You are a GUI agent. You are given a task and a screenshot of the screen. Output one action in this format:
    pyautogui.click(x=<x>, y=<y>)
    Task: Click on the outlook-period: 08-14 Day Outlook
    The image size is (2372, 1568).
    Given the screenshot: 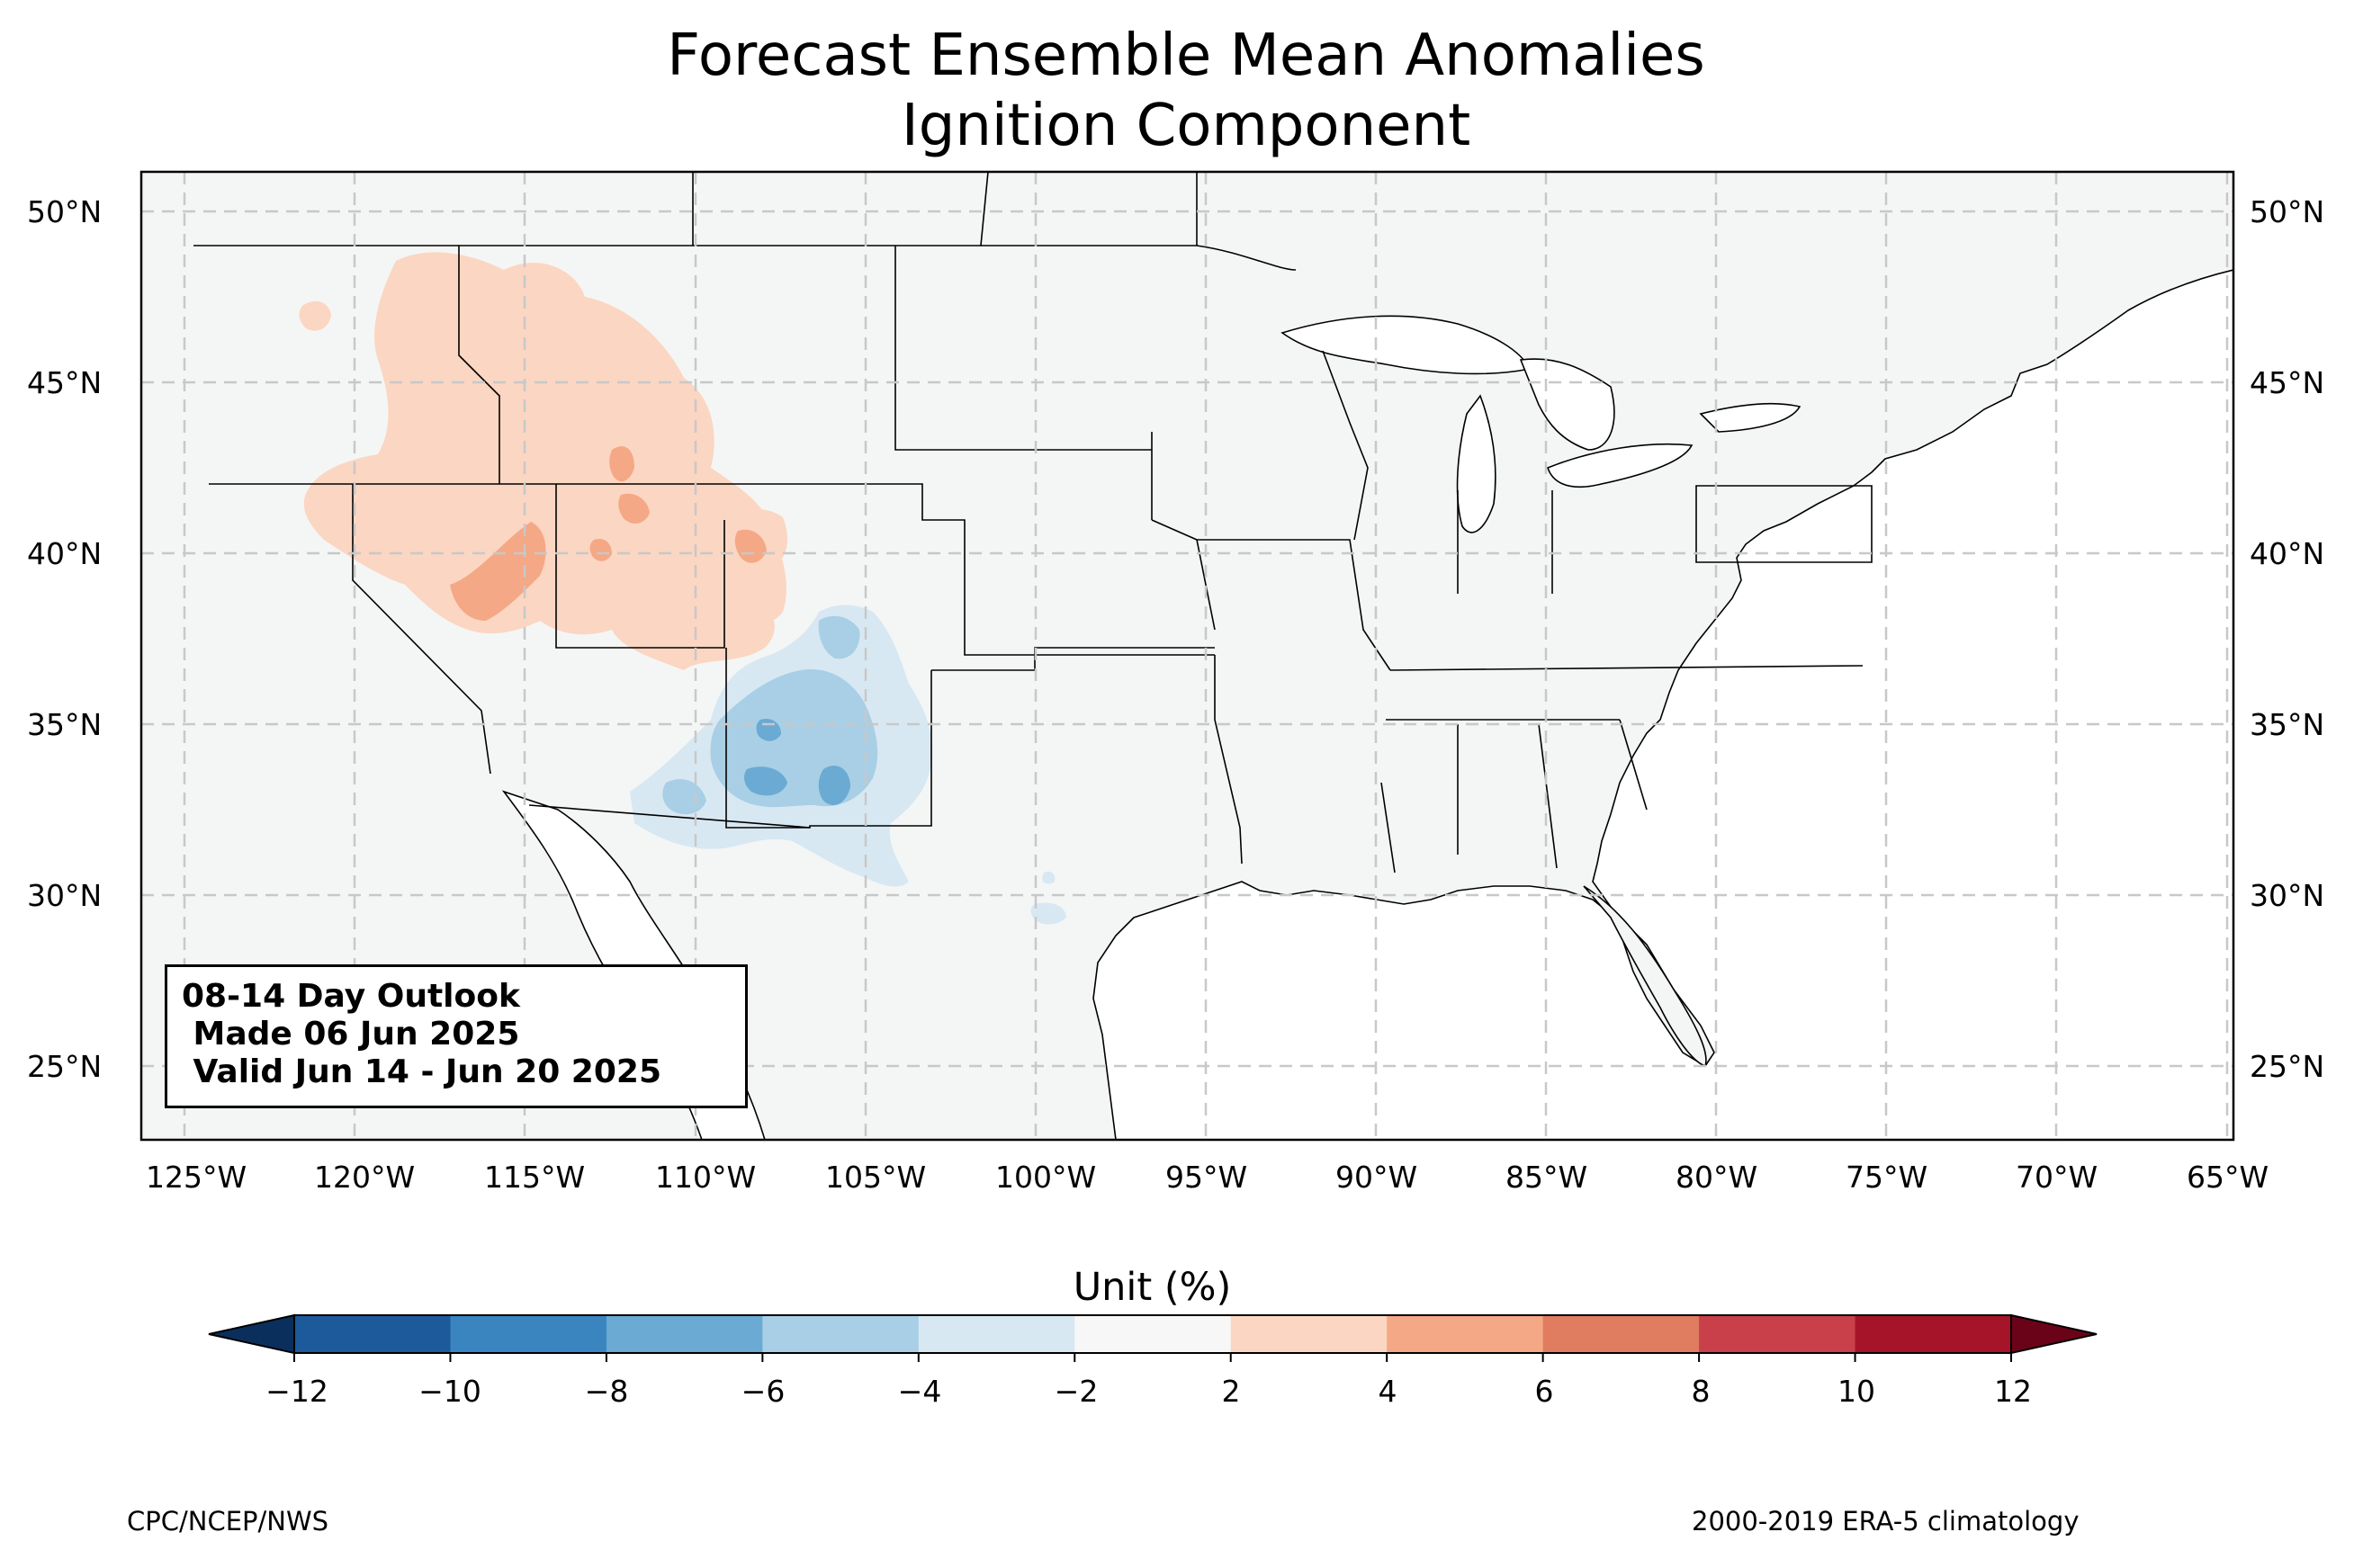 What is the action you would take?
    pyautogui.click(x=351, y=996)
    